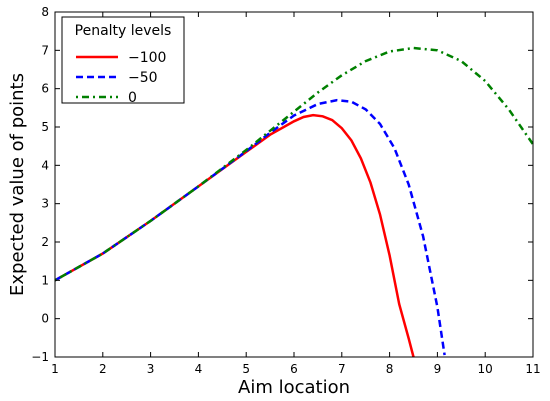 This screenshot has width=550, height=401. What do you see at coordinates (123, 31) in the screenshot?
I see `legend-title: Penalty levels` at bounding box center [123, 31].